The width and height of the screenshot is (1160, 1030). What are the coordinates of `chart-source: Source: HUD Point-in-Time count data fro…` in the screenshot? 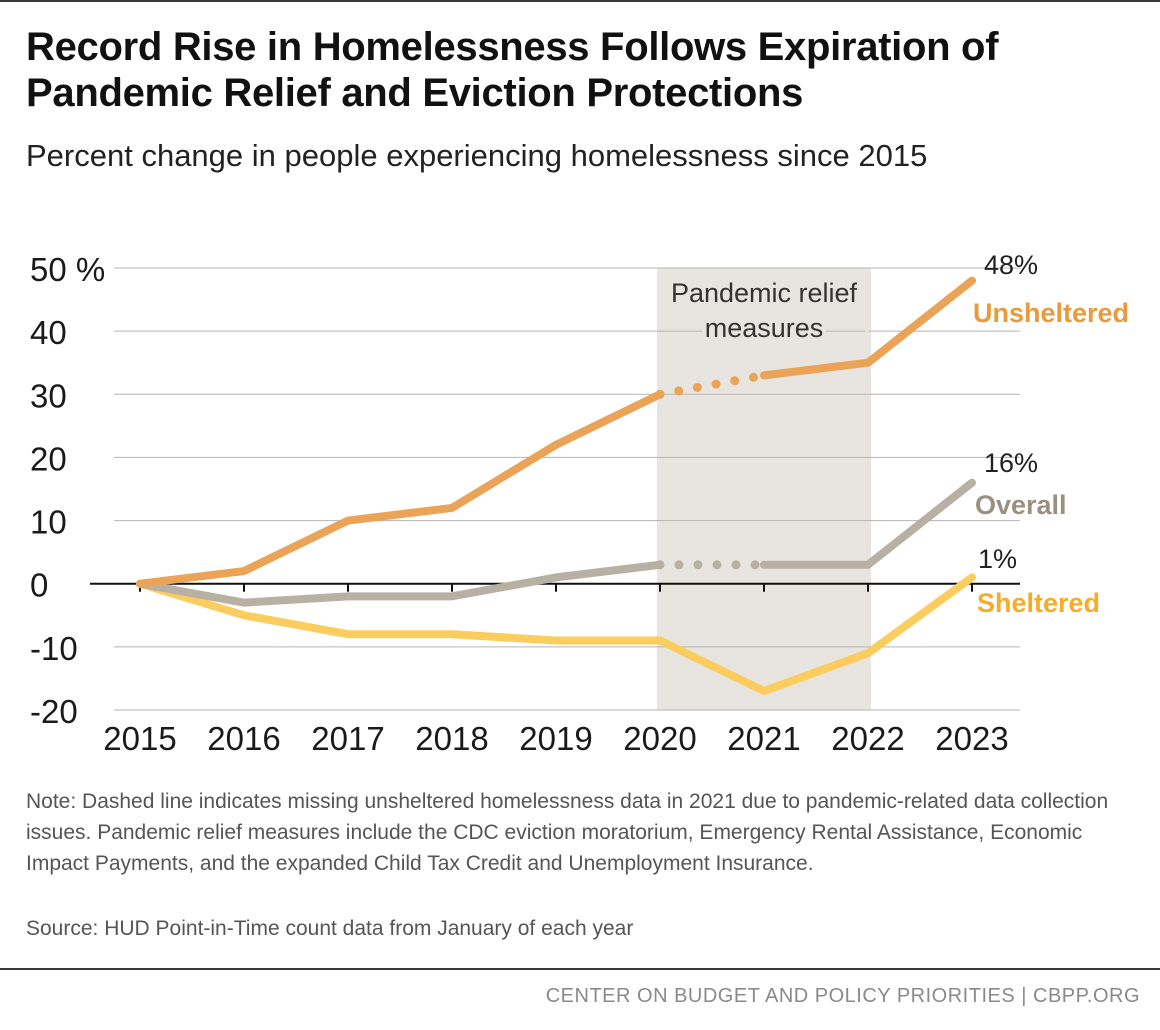 It's located at (330, 928).